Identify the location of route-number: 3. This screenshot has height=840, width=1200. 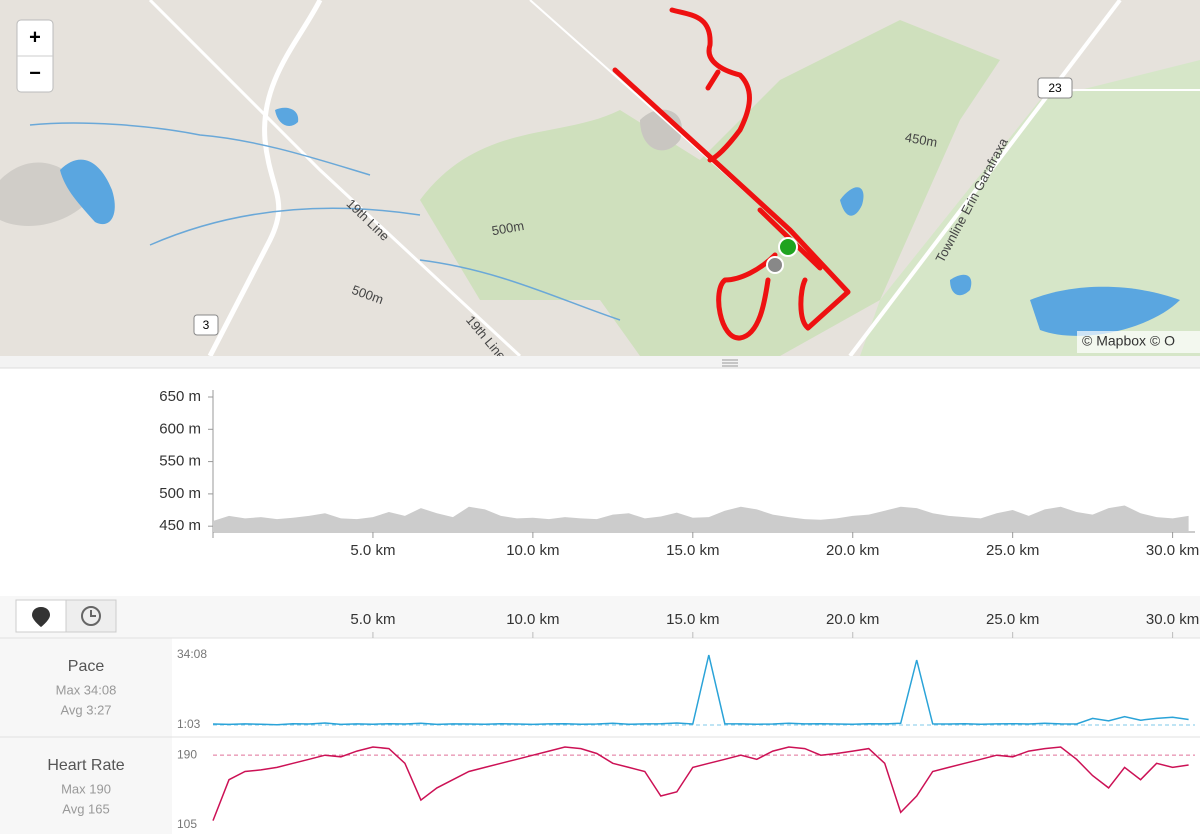
(206, 325).